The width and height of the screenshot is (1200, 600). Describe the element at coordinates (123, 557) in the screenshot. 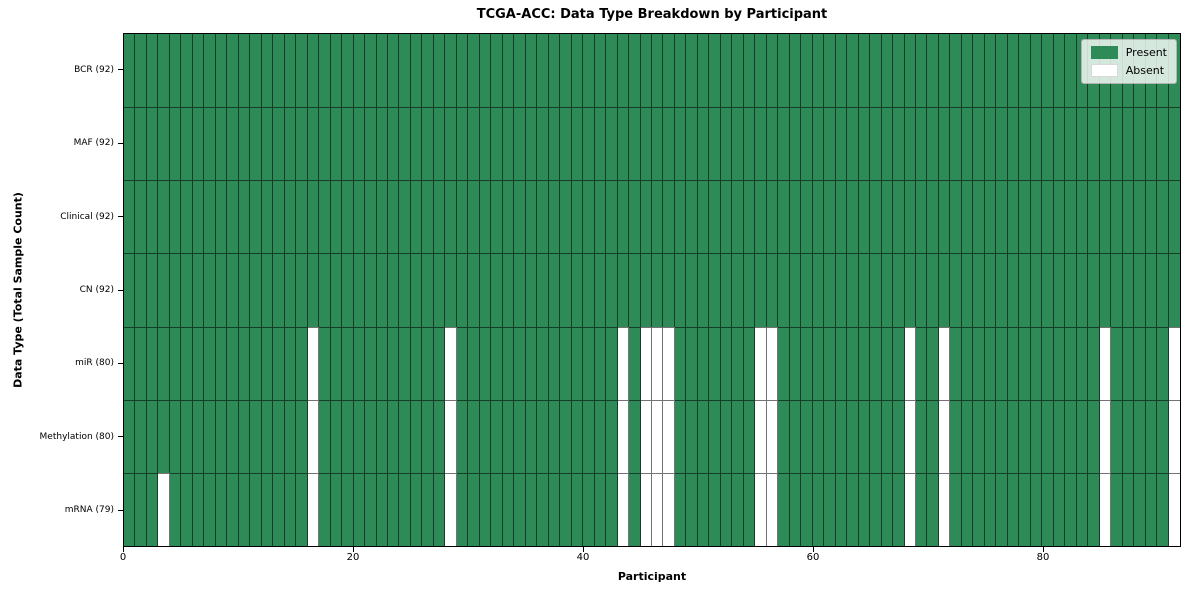

I see `x-tick-label: 0` at that location.